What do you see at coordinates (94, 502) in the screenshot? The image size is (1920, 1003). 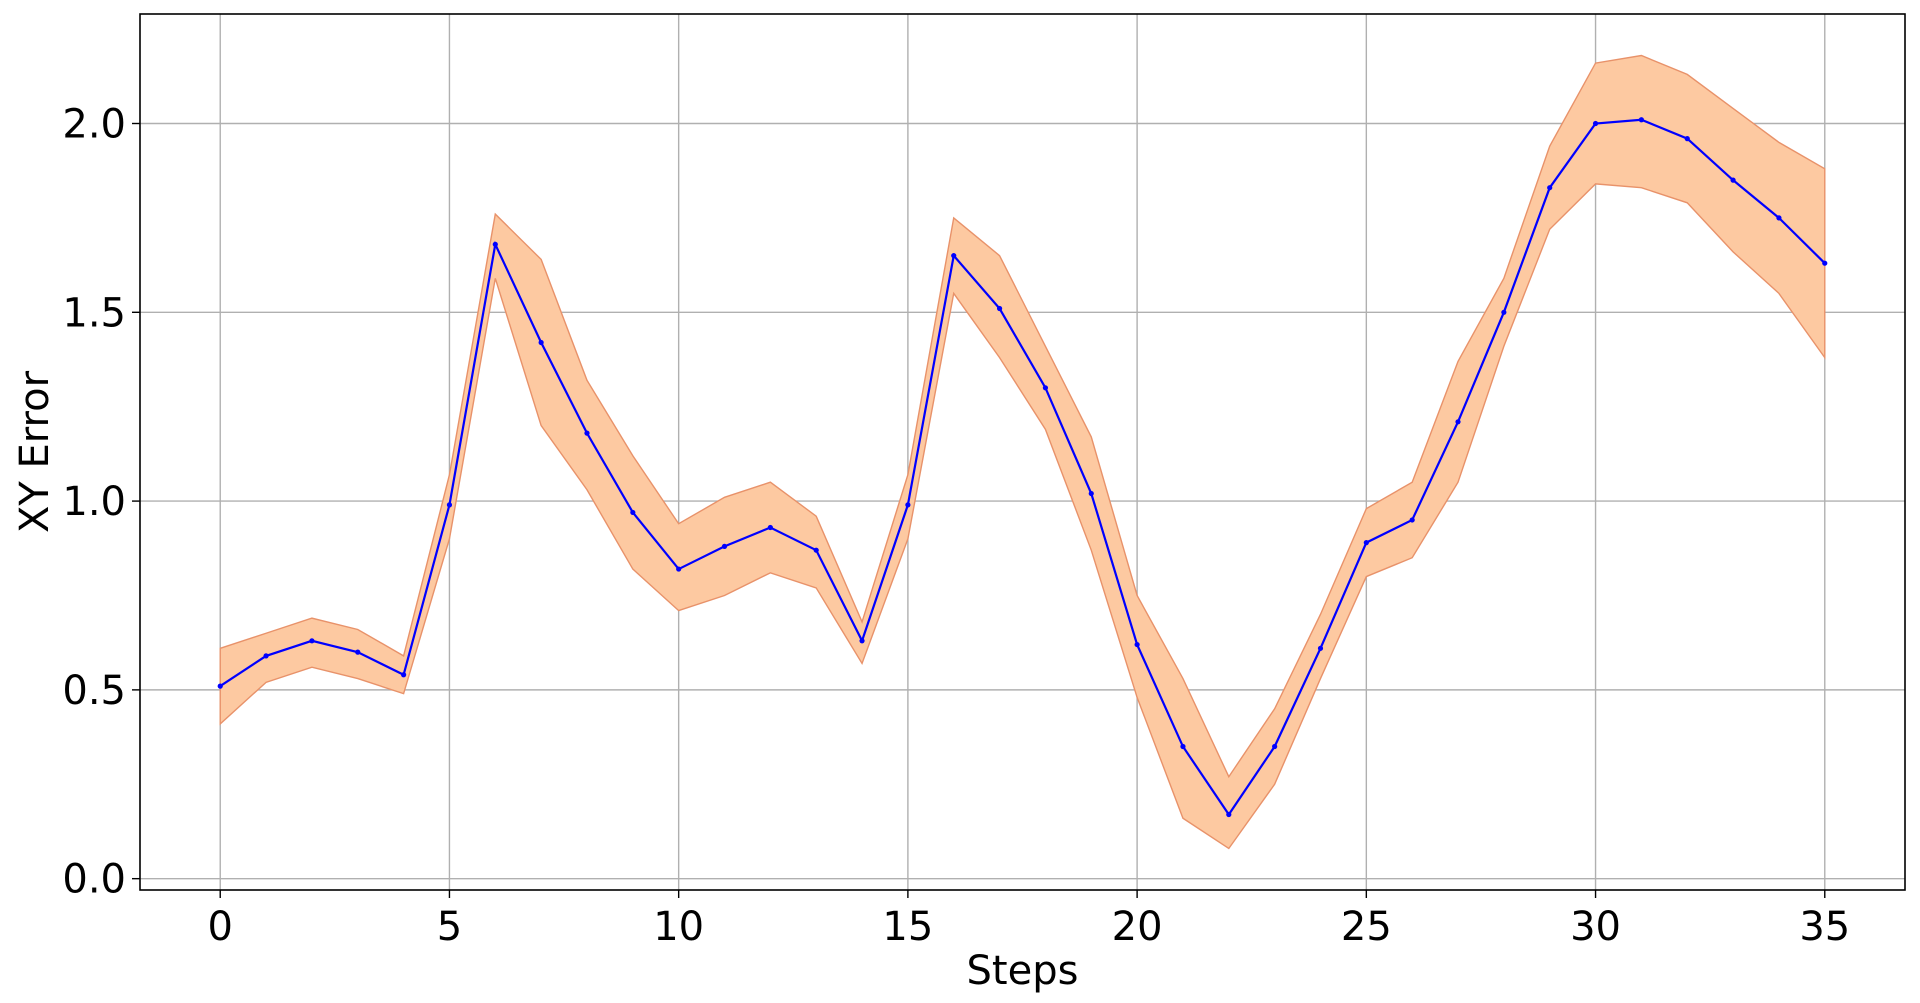 I see `y-tick-label: 1.0` at bounding box center [94, 502].